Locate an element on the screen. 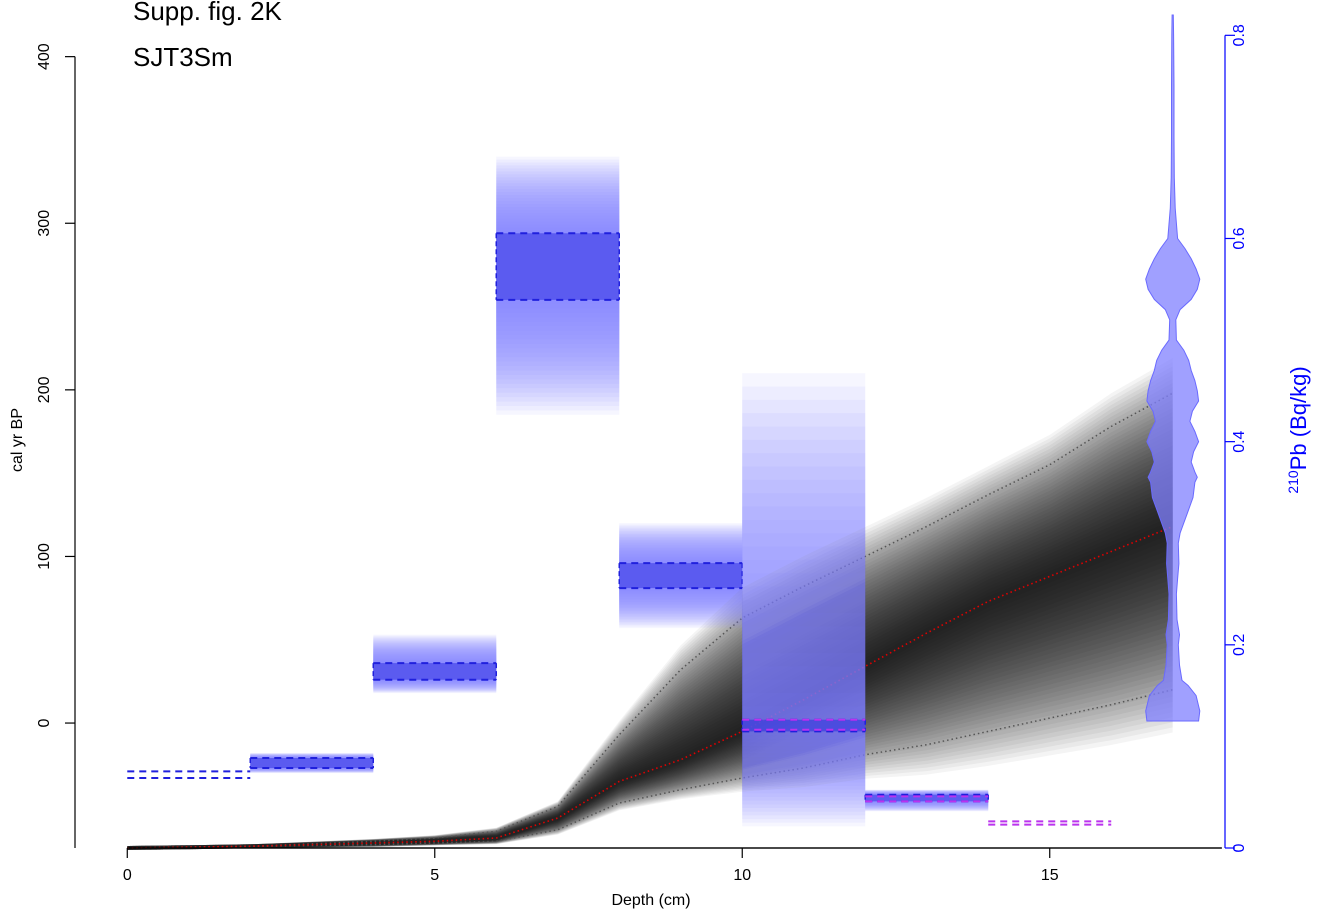  y2-axis-label-isotope: 210 is located at coordinates (1293, 482).